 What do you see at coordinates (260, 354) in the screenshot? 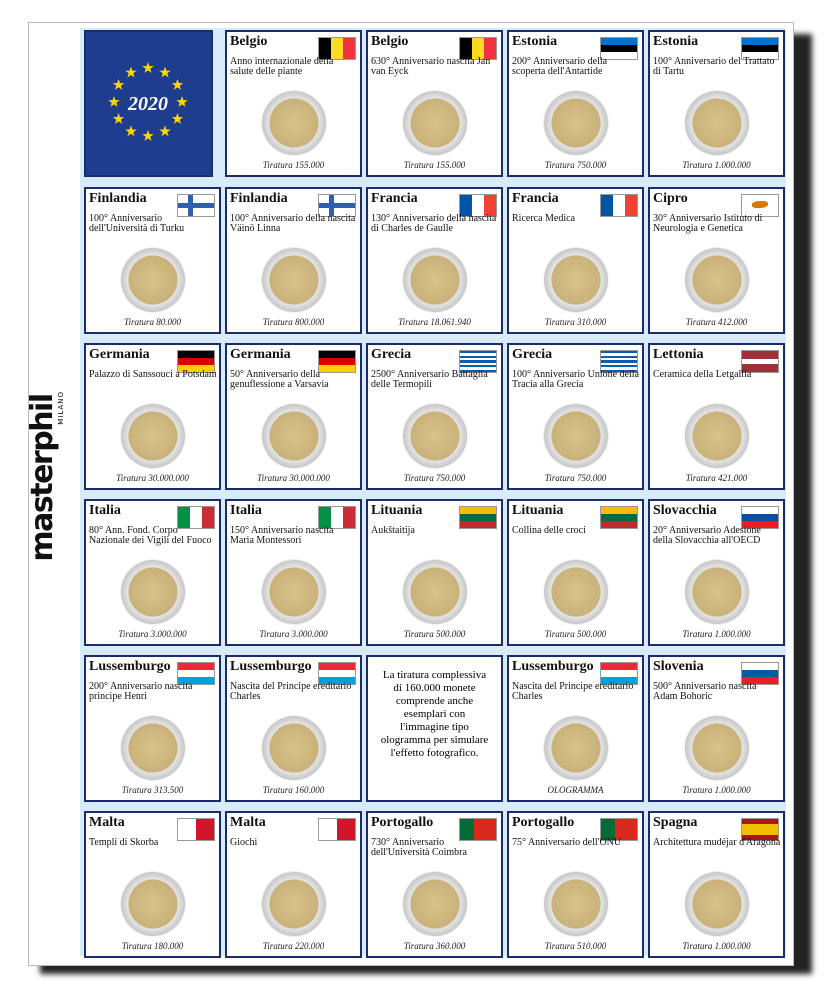
I see `country: Germania` at bounding box center [260, 354].